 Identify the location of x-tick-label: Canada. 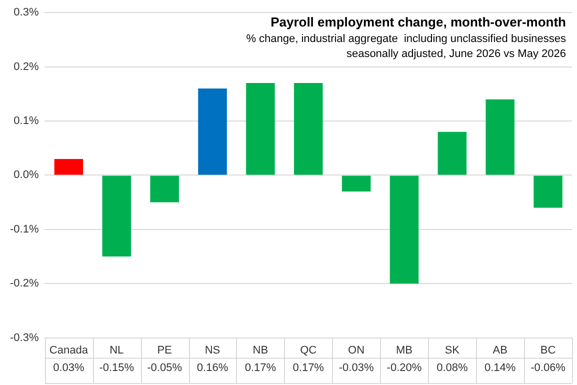
(69, 350).